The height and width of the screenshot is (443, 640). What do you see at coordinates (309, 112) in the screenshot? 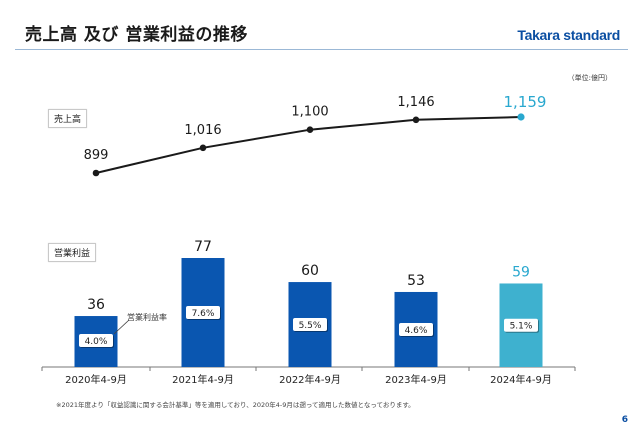
I see `sales-value-label: 1,100` at bounding box center [309, 112].